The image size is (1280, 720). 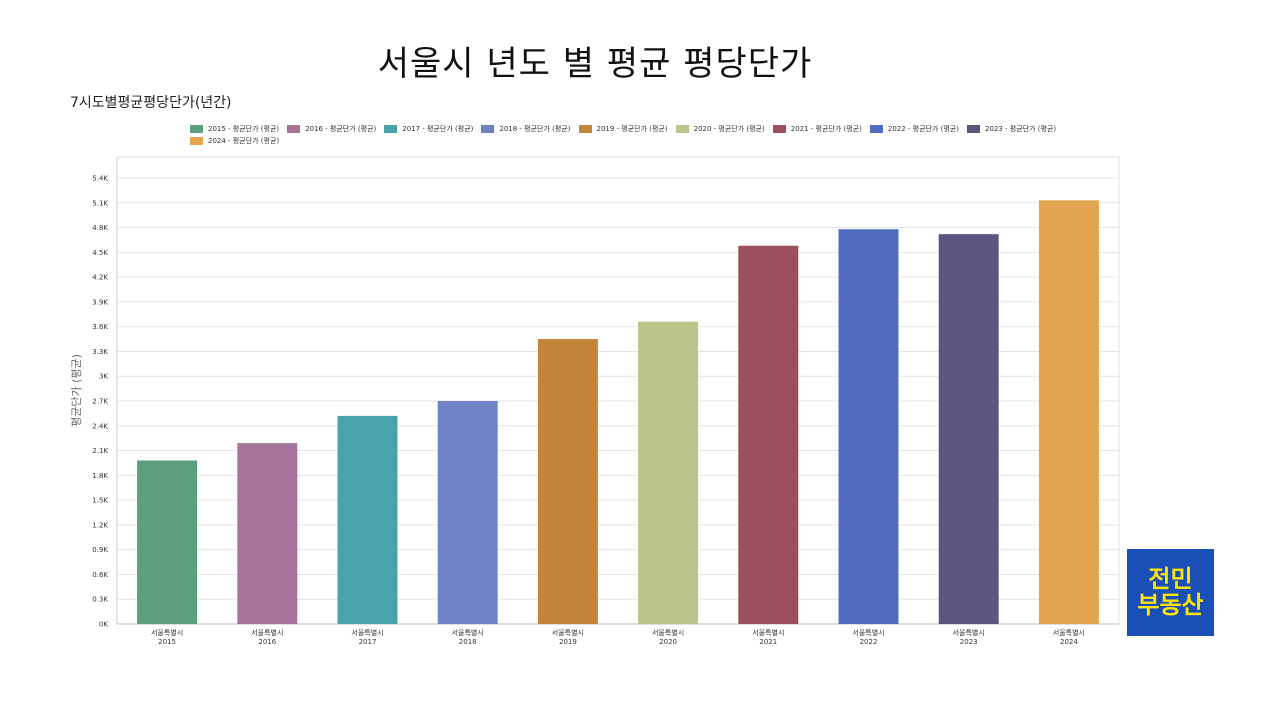 I want to click on legend-label: 2019 - 평균단가 (평균), so click(x=632, y=128).